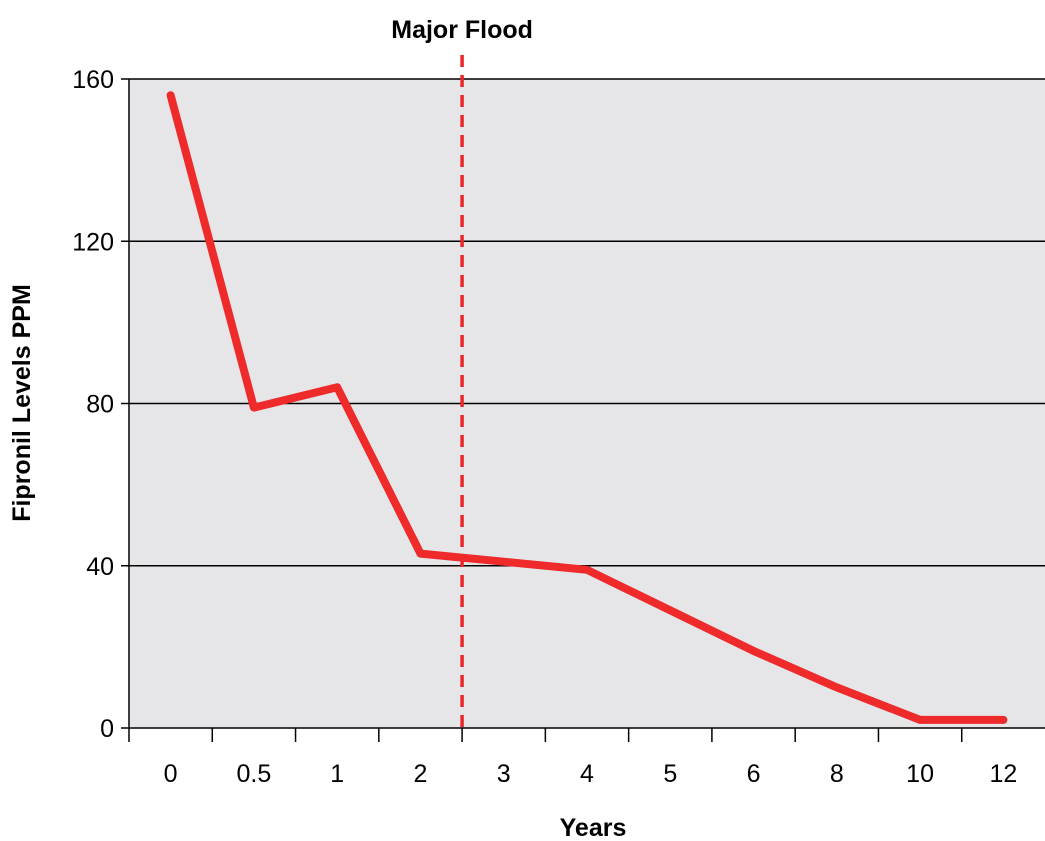  Describe the element at coordinates (593, 827) in the screenshot. I see `x-axis-title: Years` at that location.